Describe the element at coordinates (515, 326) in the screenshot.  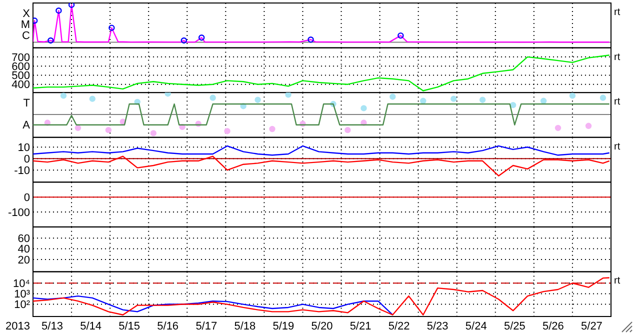
I see `x-tick-label: 5/25` at that location.